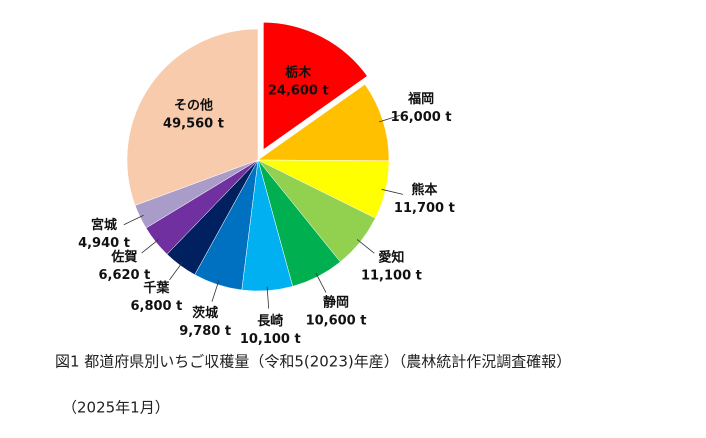 The width and height of the screenshot is (706, 438). I want to click on slice-value: 11,100 t, so click(391, 275).